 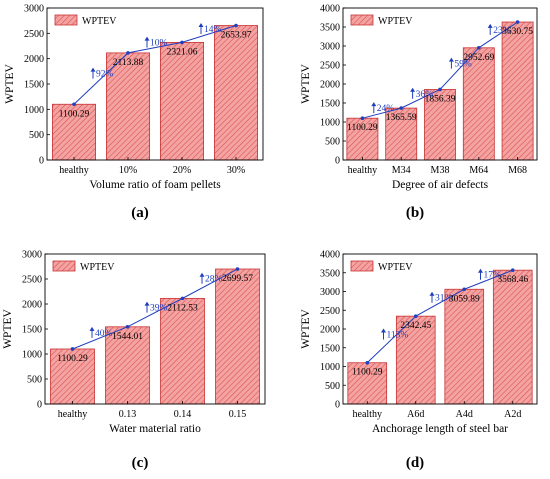 I want to click on x-tick-label: 0.14, so click(x=183, y=414).